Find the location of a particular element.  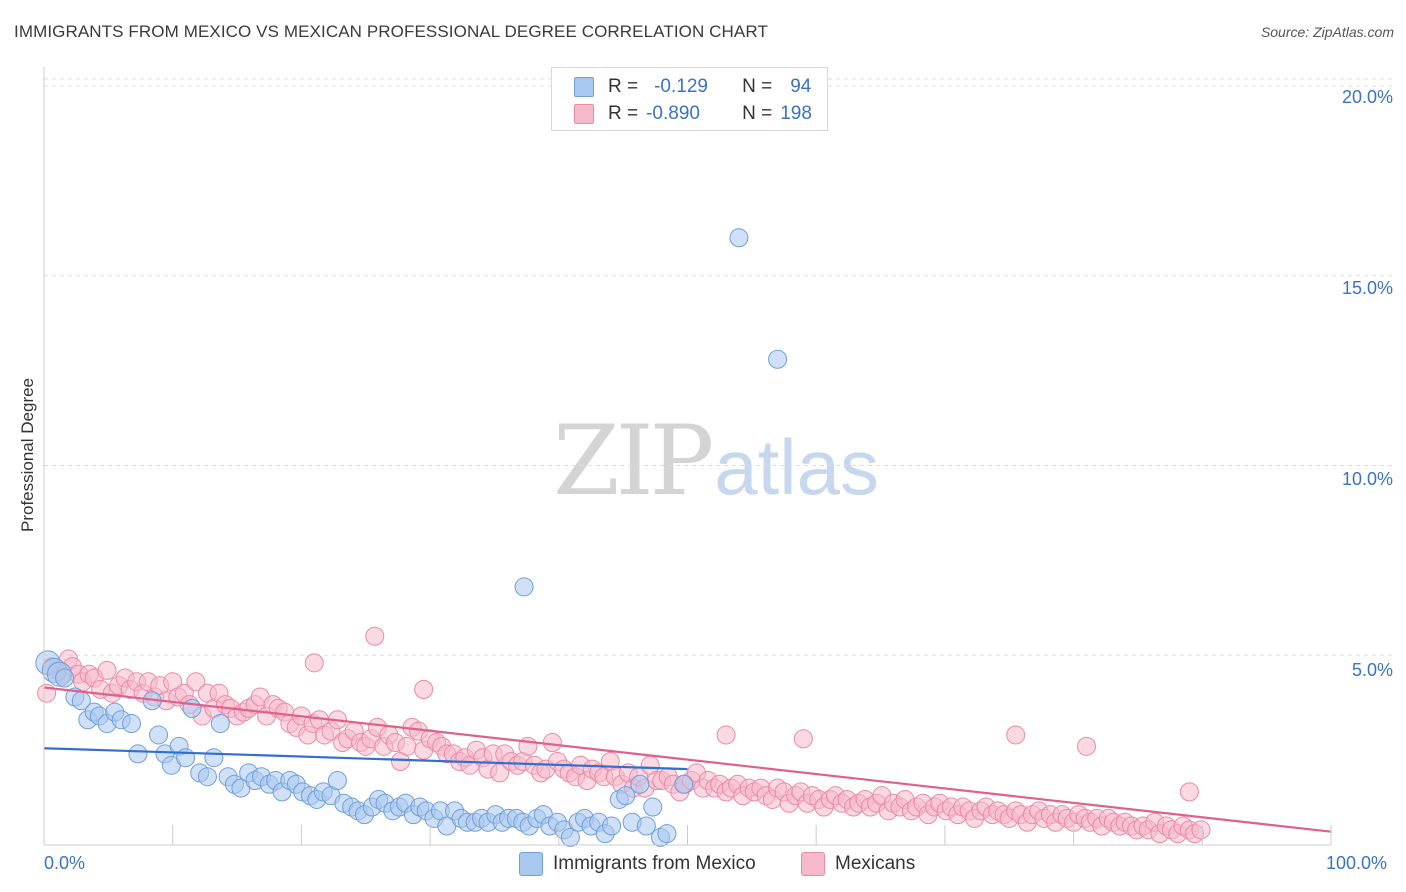

y-tick-10: 10.0% is located at coordinates (1367, 479).